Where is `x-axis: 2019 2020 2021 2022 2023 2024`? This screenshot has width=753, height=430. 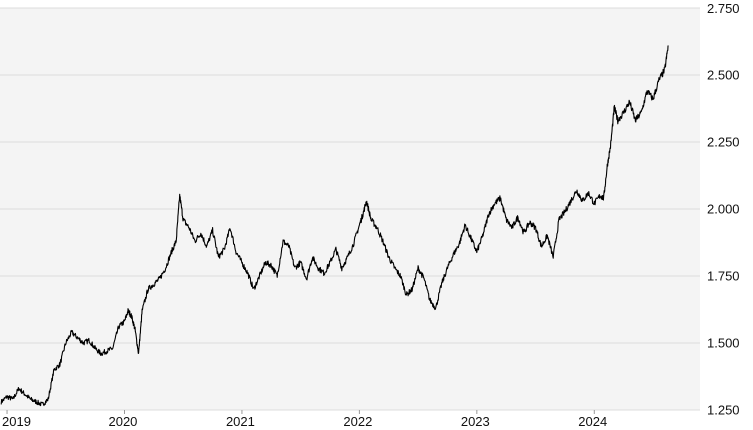
x-axis: 2019 2020 2021 2022 2023 2024 is located at coordinates (304, 419).